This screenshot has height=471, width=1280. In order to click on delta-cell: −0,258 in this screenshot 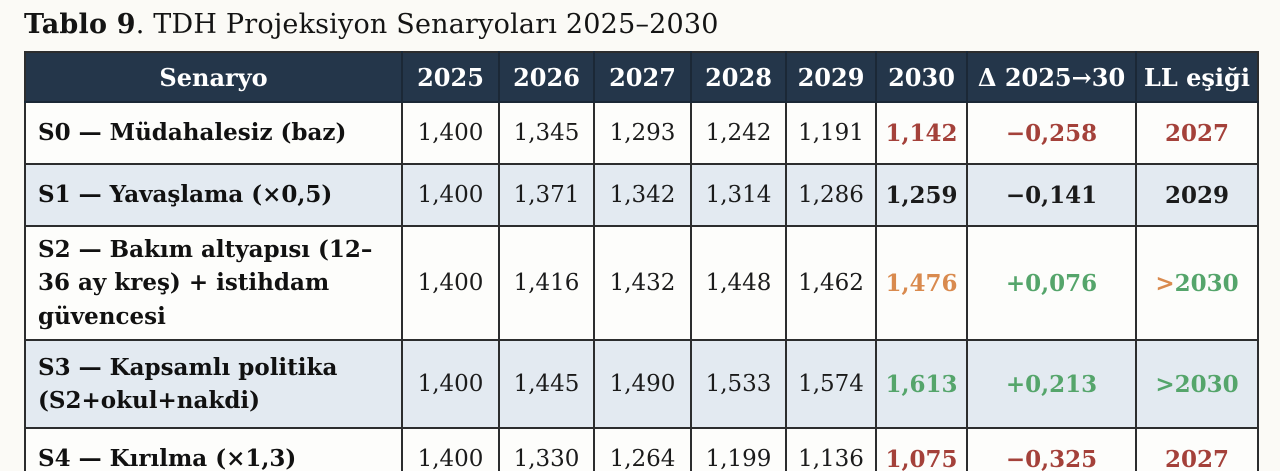, I will do `click(1051, 133)`.